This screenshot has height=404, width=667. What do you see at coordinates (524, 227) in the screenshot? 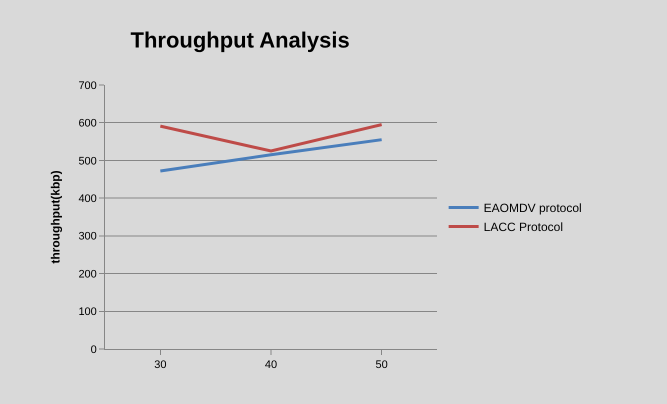
I see `legend-label: LACC Protocol` at bounding box center [524, 227].